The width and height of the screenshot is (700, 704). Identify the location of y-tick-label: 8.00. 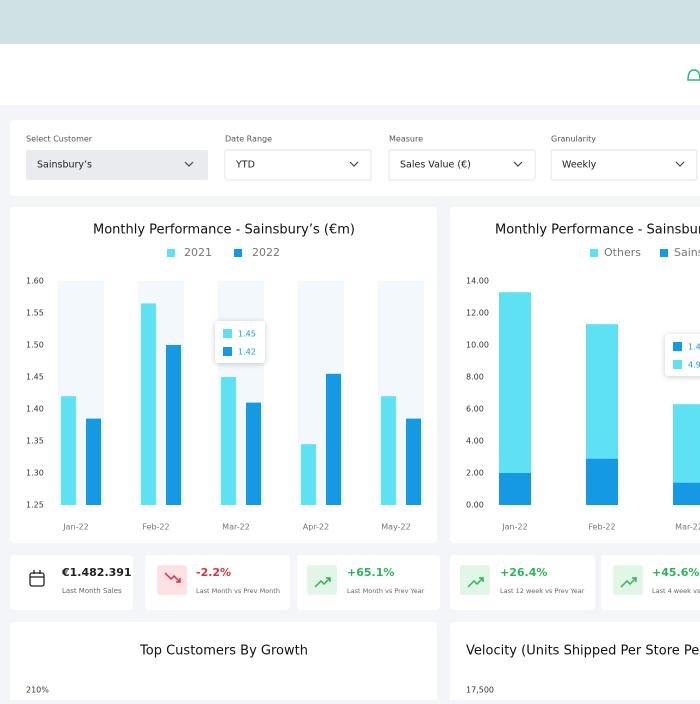
(475, 377).